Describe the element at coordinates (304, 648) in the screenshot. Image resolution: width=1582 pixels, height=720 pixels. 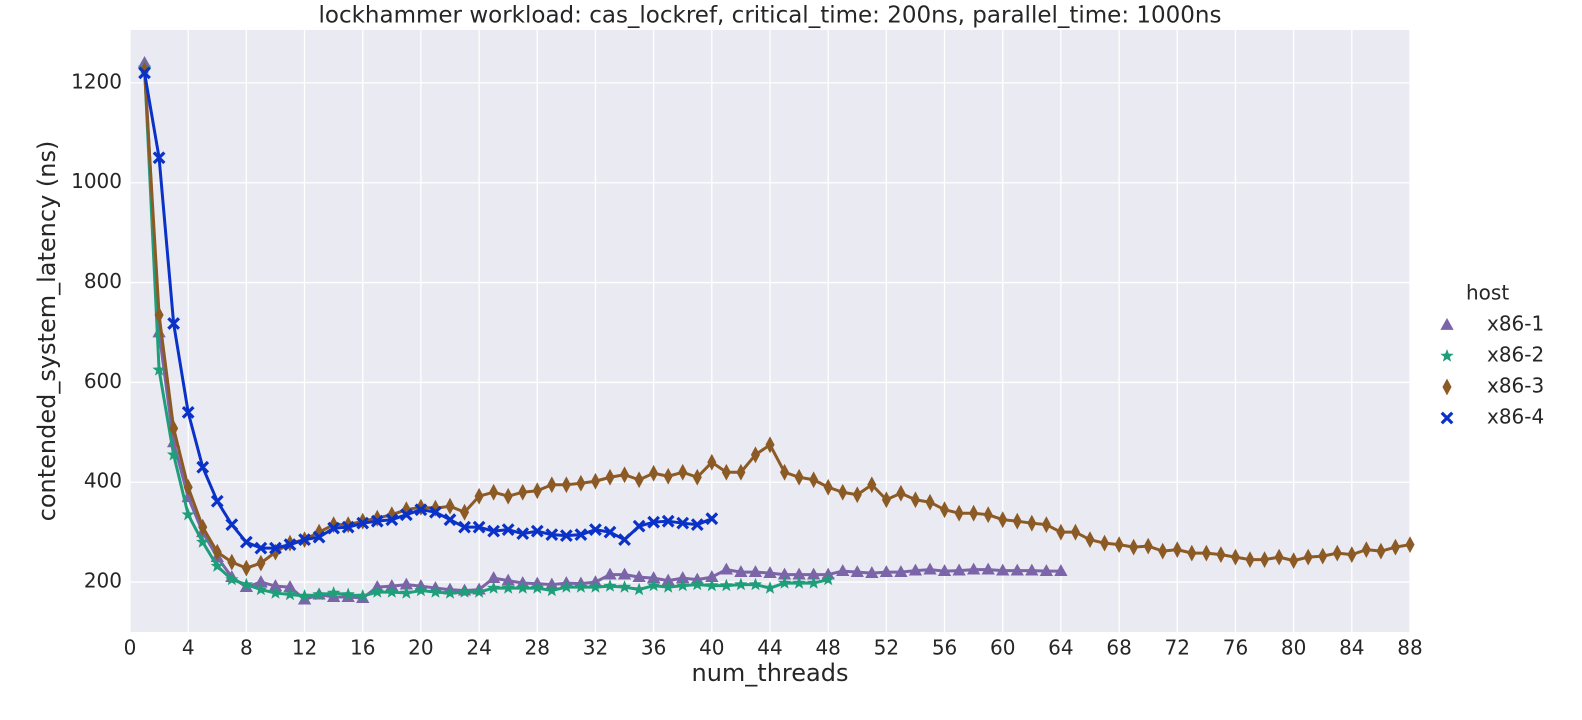
I see `x-tick-label: 12` at that location.